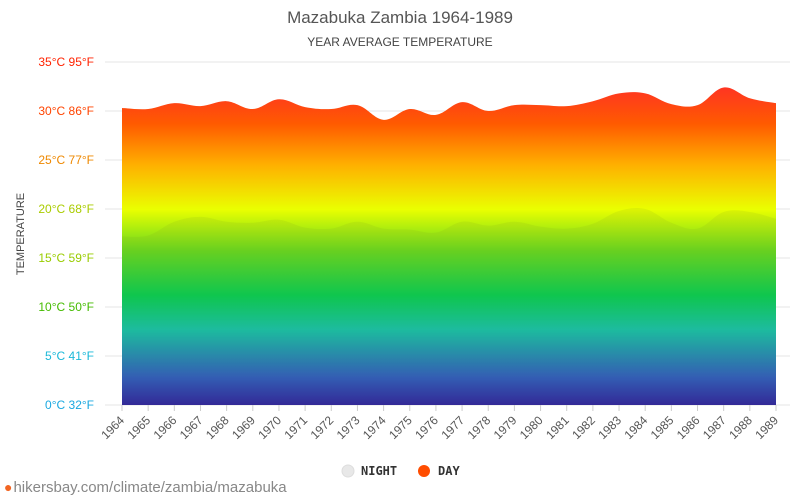 This screenshot has width=800, height=500. Describe the element at coordinates (399, 42) in the screenshot. I see `chart-subtitle: YEAR AVERAGE TEMPERATURE` at that location.